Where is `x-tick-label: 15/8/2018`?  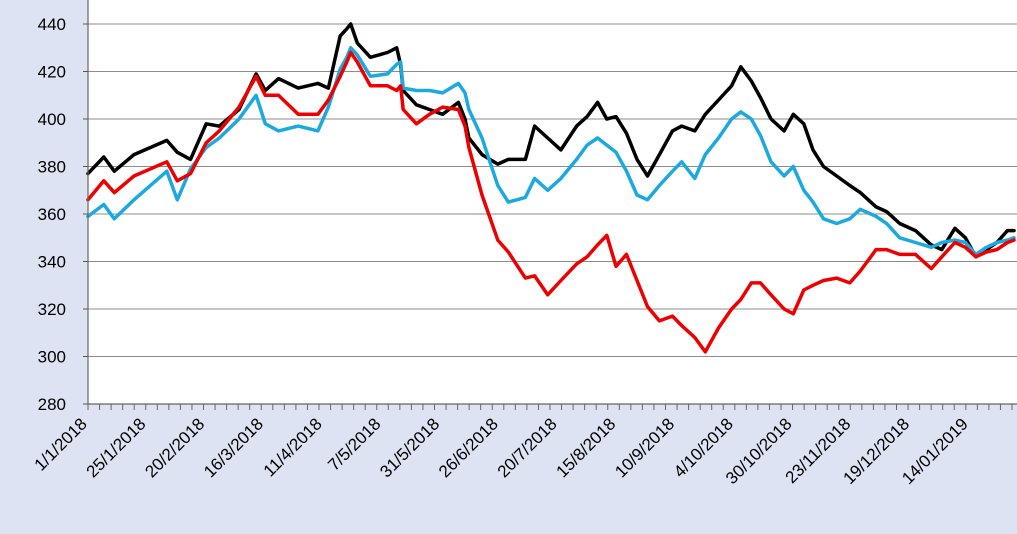 x-tick-label: 15/8/2018 is located at coordinates (586, 447).